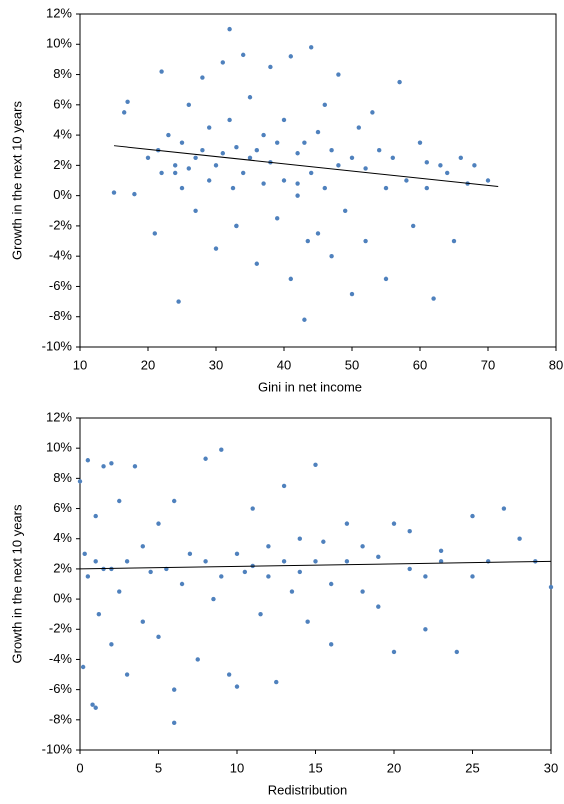 This screenshot has height=804, width=564. I want to click on x-tick-label: 20, so click(394, 767).